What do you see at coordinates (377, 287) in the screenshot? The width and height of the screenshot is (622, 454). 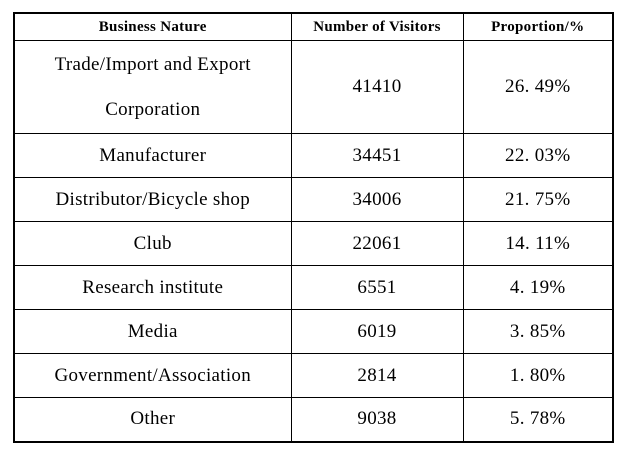 I see `visitors-cell: 6551` at bounding box center [377, 287].